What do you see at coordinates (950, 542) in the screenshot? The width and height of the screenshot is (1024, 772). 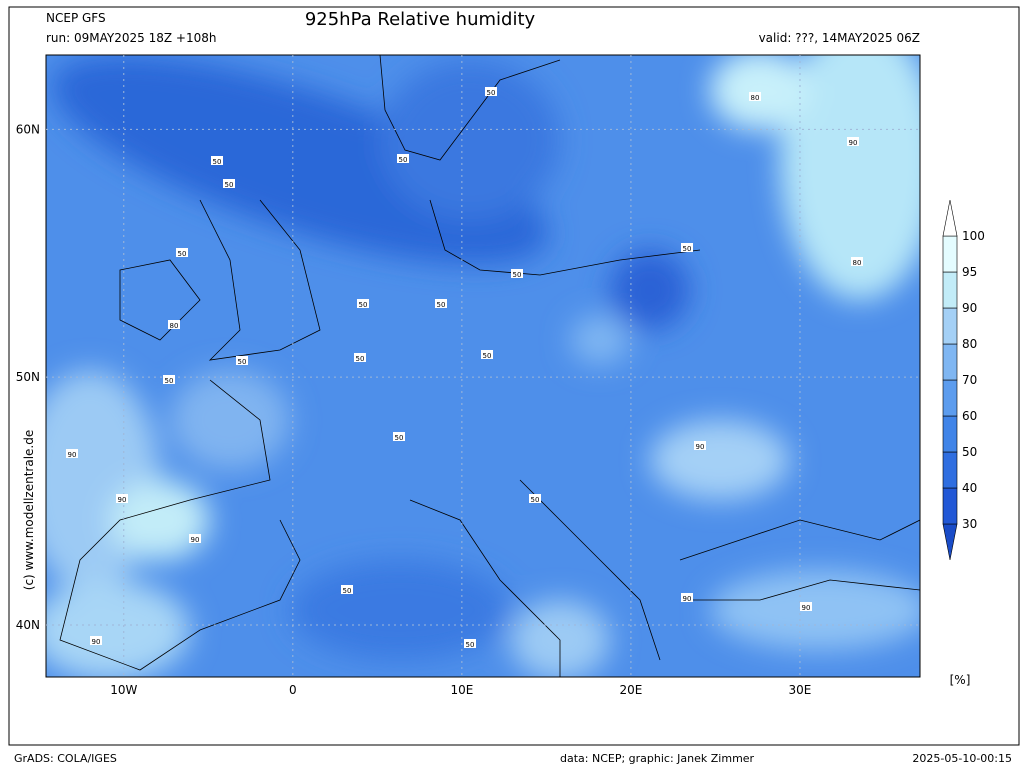 I see `colorbar-low` at bounding box center [950, 542].